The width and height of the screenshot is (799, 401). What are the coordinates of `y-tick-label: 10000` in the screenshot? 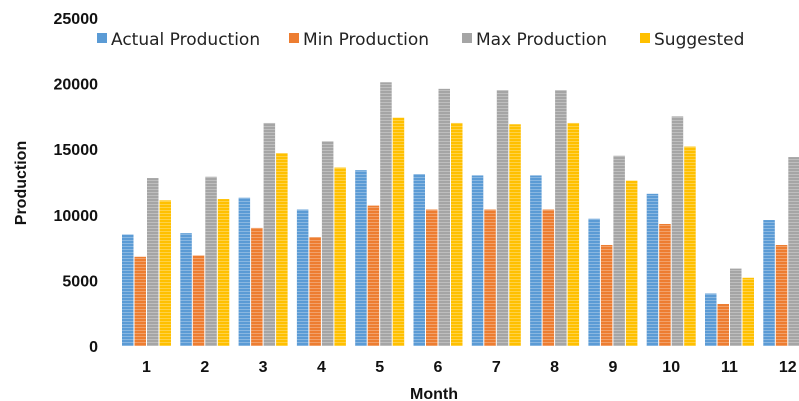 It's located at (76, 216).